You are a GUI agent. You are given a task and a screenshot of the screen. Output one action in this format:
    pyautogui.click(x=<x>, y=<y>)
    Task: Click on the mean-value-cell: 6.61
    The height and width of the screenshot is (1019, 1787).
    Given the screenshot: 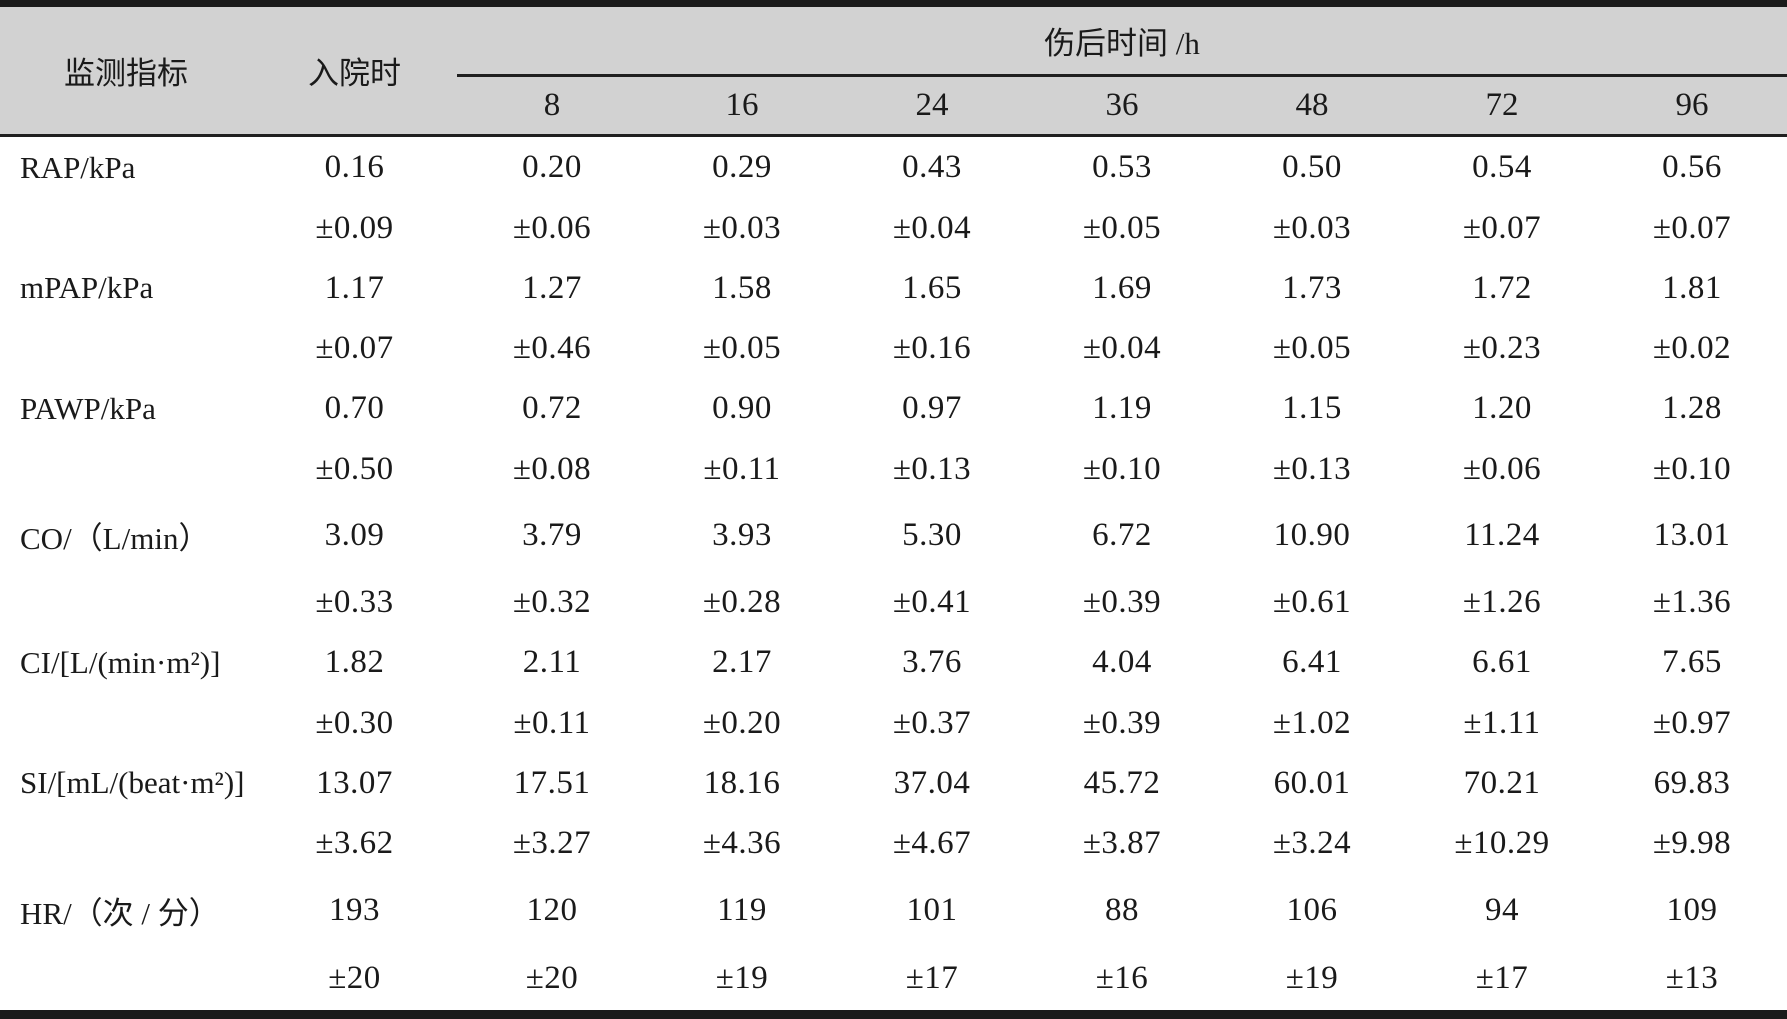 What is the action you would take?
    pyautogui.click(x=1502, y=662)
    